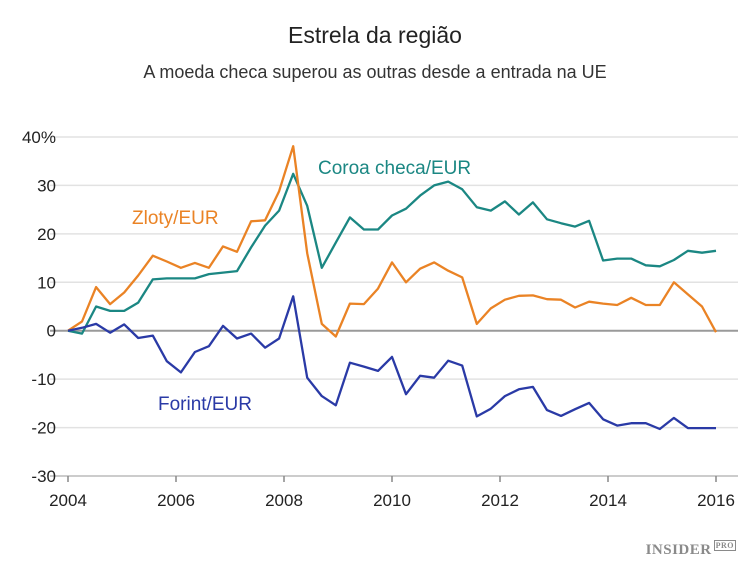  I want to click on y-tick-label: 20, so click(46, 234).